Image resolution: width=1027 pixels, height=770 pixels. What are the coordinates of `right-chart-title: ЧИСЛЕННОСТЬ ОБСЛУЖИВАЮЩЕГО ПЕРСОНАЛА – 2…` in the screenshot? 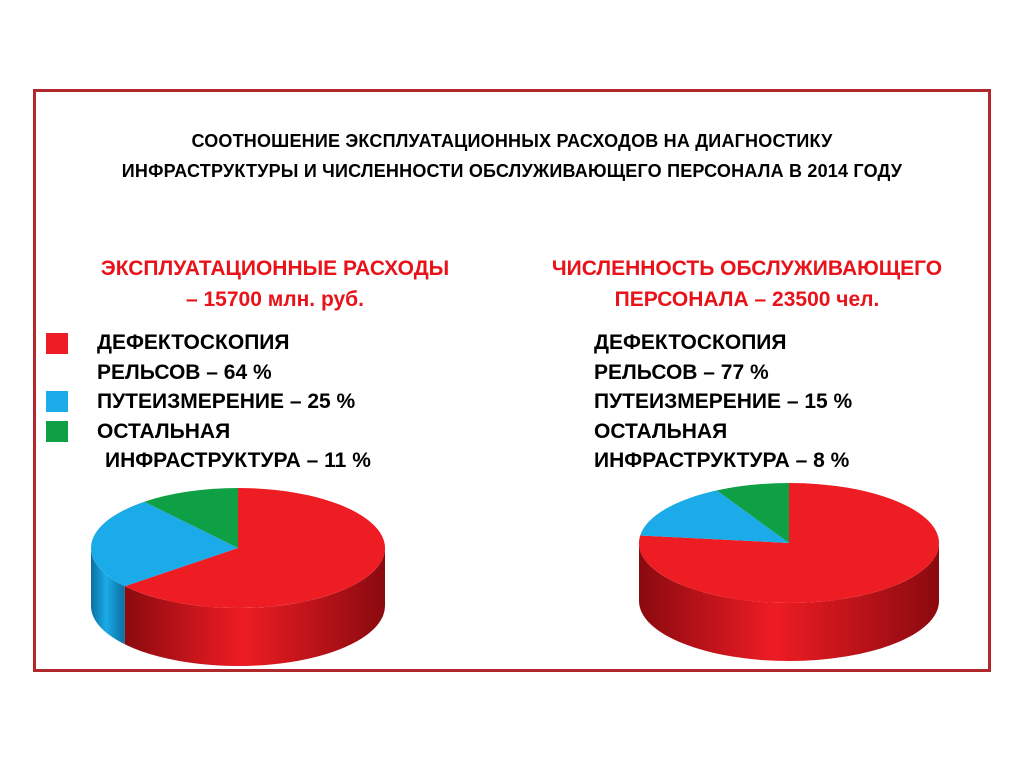 It's located at (747, 284).